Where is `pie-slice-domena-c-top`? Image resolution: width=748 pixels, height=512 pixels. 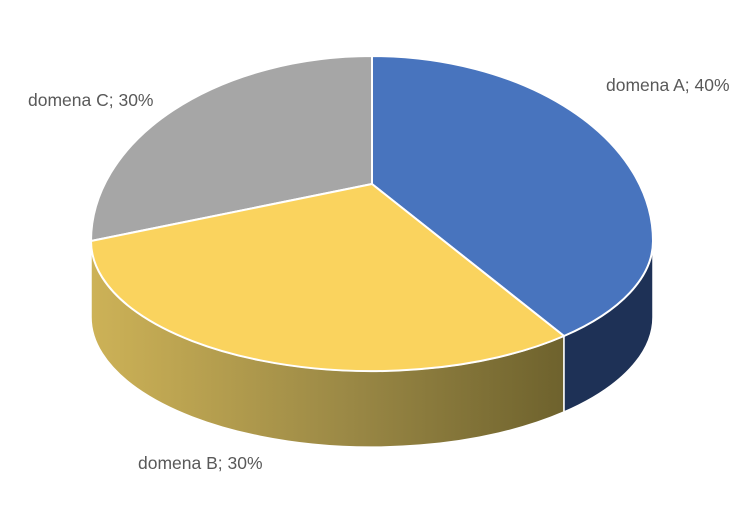 pie-slice-domena-c-top is located at coordinates (231, 148).